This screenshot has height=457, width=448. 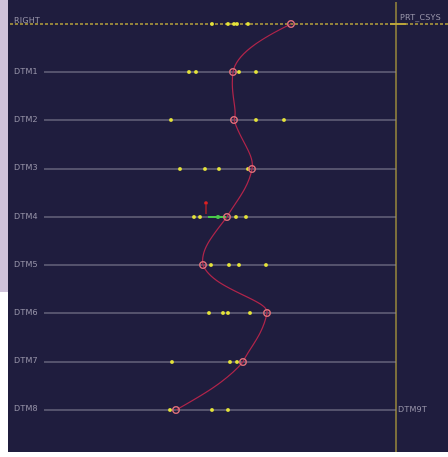 What do you see at coordinates (26, 408) in the screenshot?
I see `plane-label-dtm8: DTM8` at bounding box center [26, 408].